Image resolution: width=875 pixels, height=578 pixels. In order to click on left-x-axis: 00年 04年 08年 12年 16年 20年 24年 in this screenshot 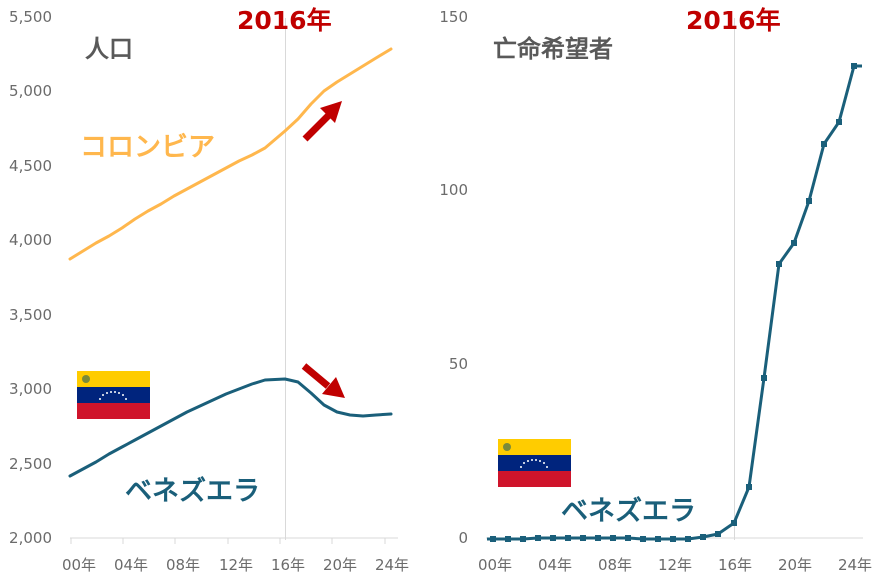, I will do `click(235, 565)`.